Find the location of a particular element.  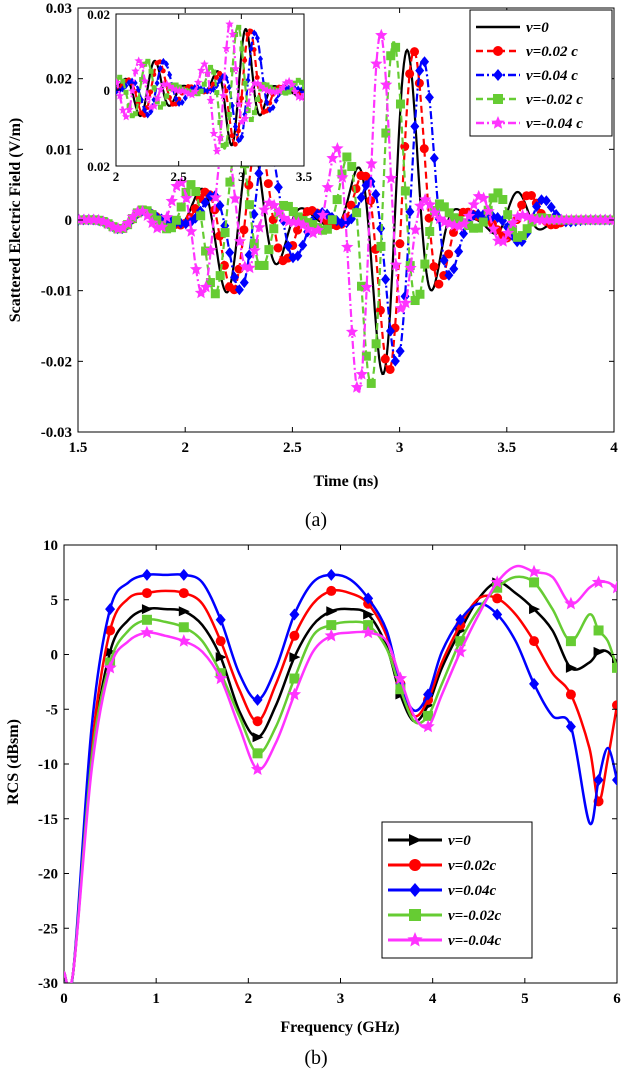

panel-b-x-tick-label: 6 is located at coordinates (617, 999).